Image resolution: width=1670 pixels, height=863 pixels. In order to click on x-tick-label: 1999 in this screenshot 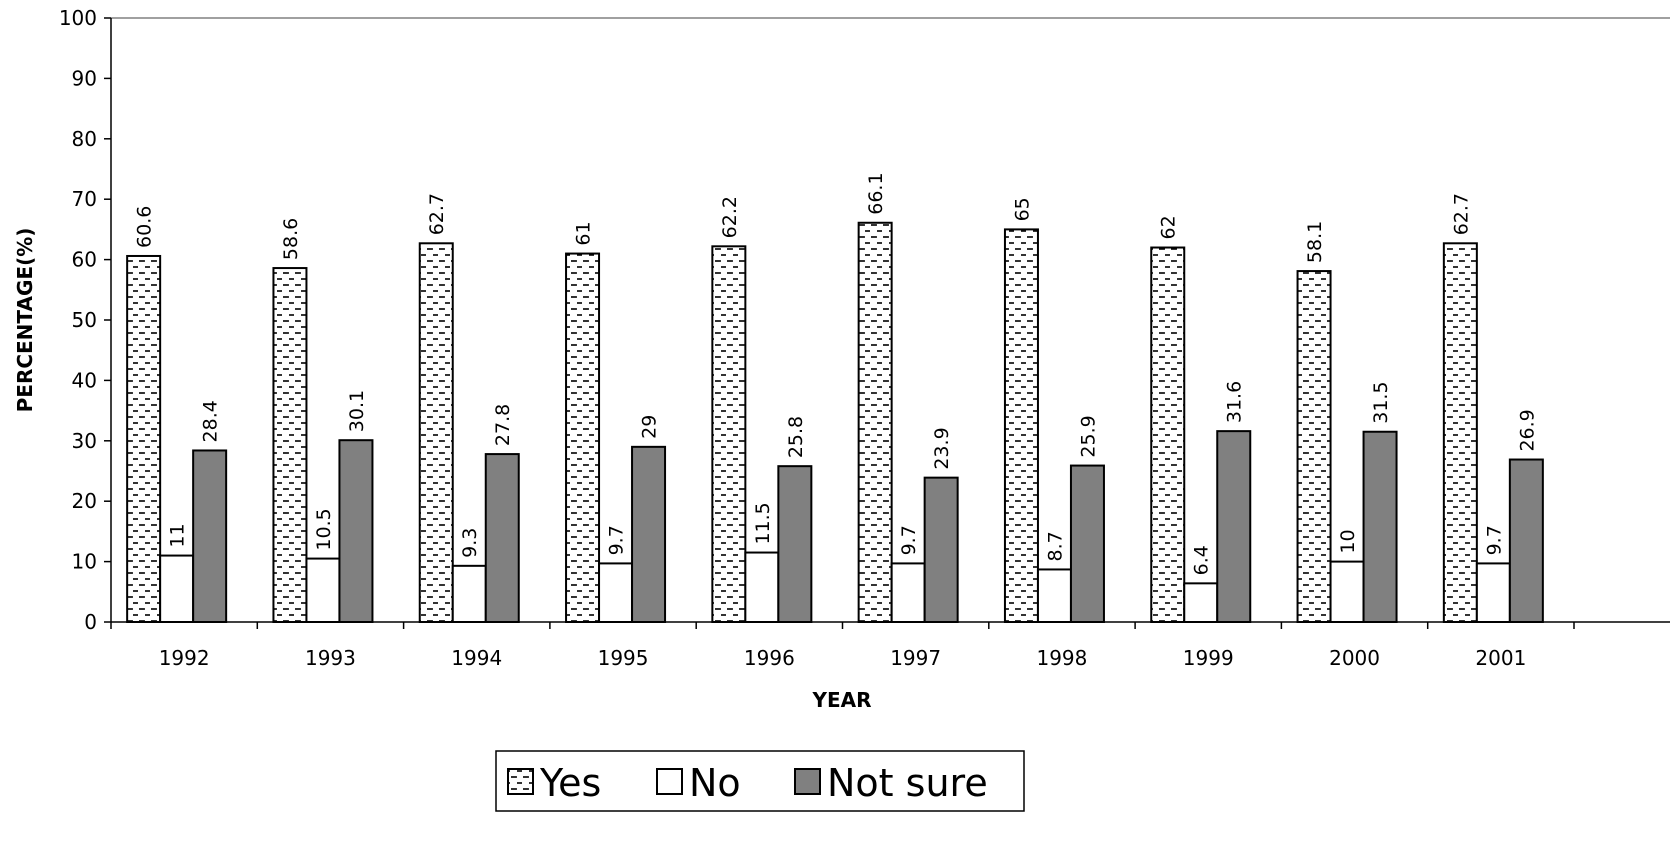, I will do `click(1208, 658)`.